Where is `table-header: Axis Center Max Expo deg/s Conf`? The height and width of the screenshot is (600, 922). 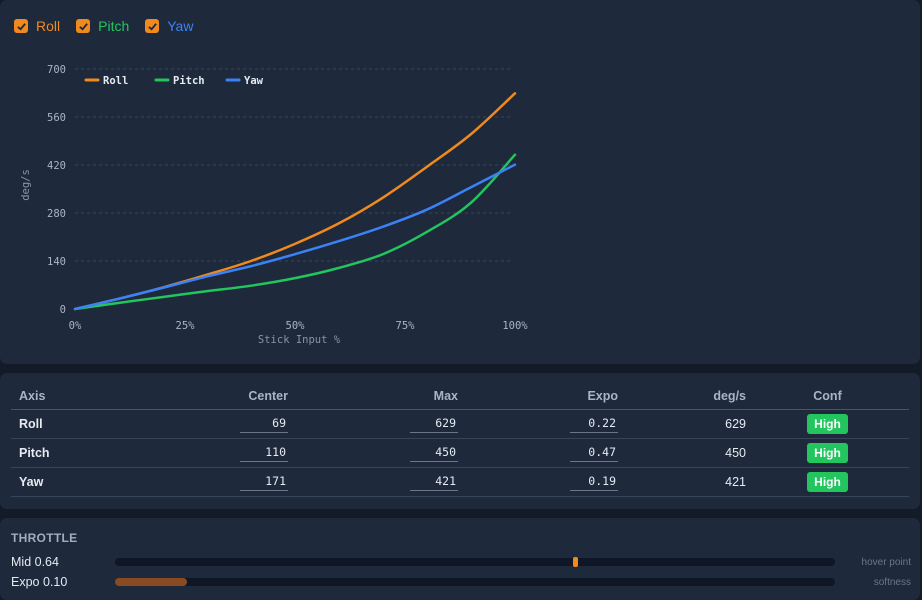
table-header: Axis Center Max Expo deg/s Conf is located at coordinates (460, 396).